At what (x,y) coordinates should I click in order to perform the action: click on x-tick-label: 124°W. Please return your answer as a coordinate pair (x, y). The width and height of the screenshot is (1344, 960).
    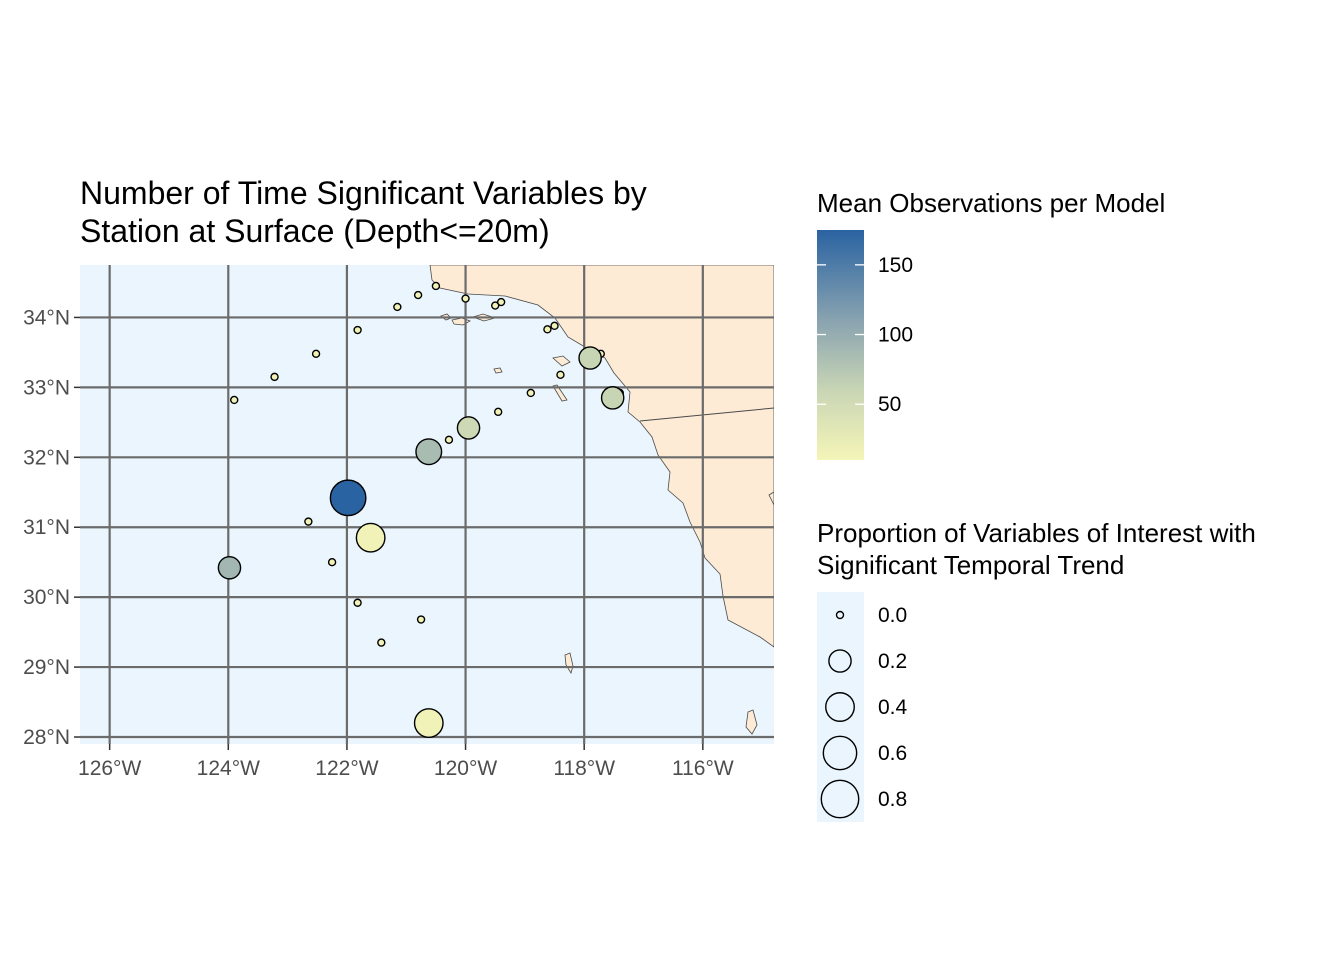
    Looking at the image, I should click on (228, 768).